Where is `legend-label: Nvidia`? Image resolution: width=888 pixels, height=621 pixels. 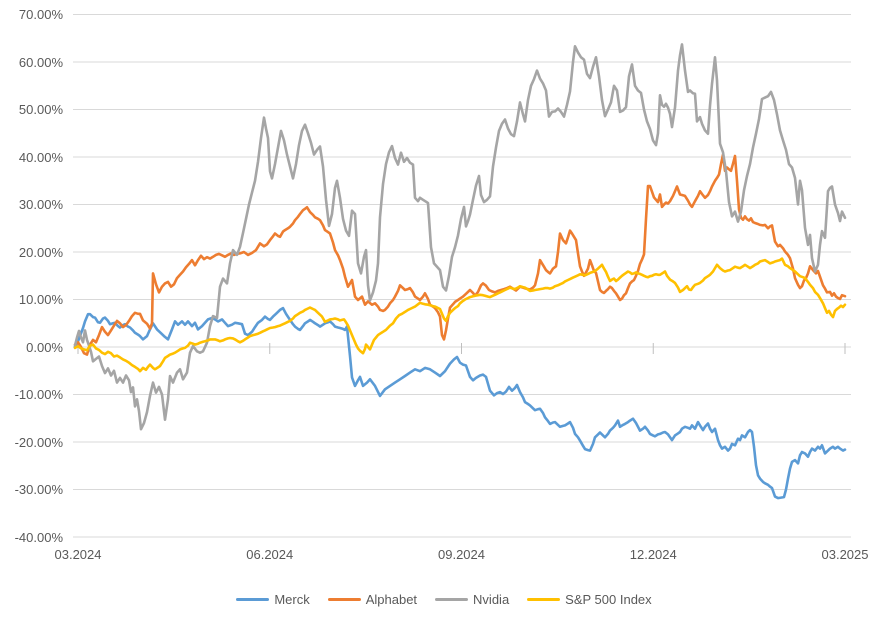
legend-label: Nvidia is located at coordinates (491, 599).